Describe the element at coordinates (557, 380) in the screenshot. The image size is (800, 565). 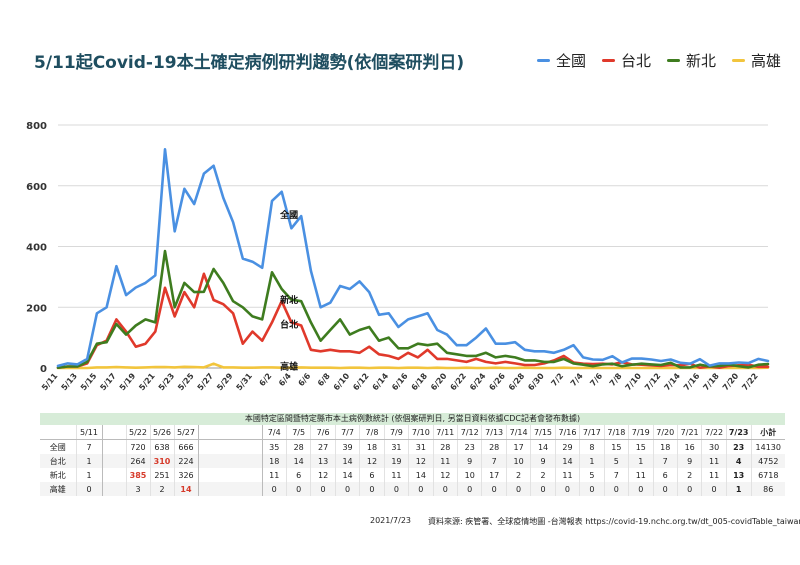
I see `x-tick-label: 7/2` at that location.